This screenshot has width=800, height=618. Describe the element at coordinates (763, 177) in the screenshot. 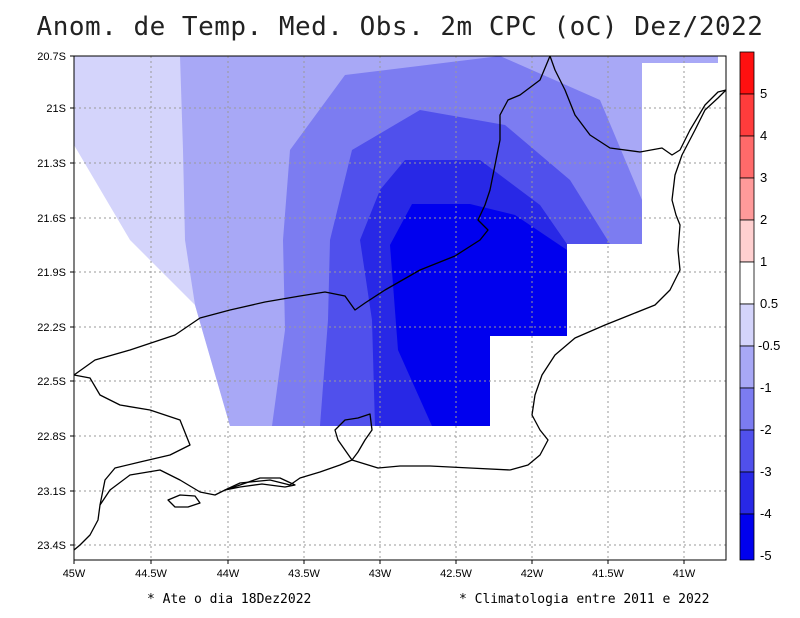

I see `colorbar-label: 3` at that location.